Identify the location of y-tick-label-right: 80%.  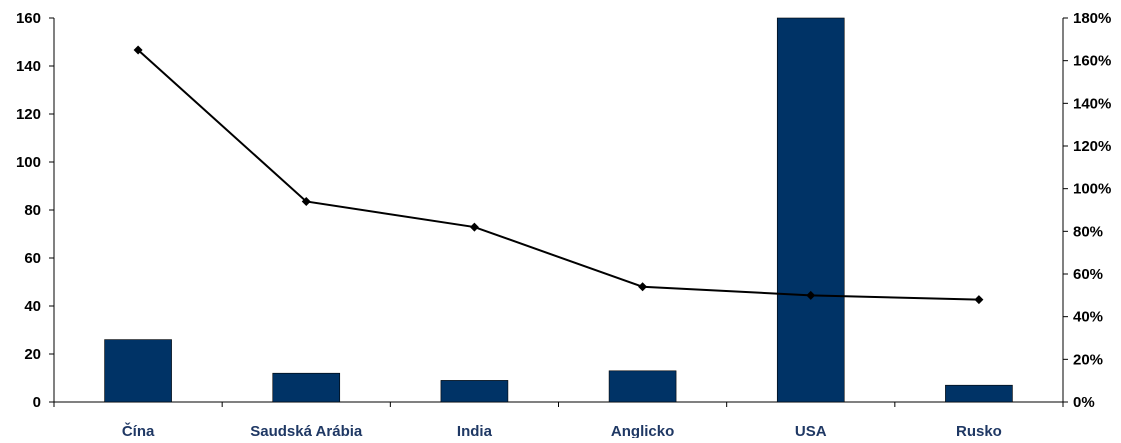
(1088, 231).